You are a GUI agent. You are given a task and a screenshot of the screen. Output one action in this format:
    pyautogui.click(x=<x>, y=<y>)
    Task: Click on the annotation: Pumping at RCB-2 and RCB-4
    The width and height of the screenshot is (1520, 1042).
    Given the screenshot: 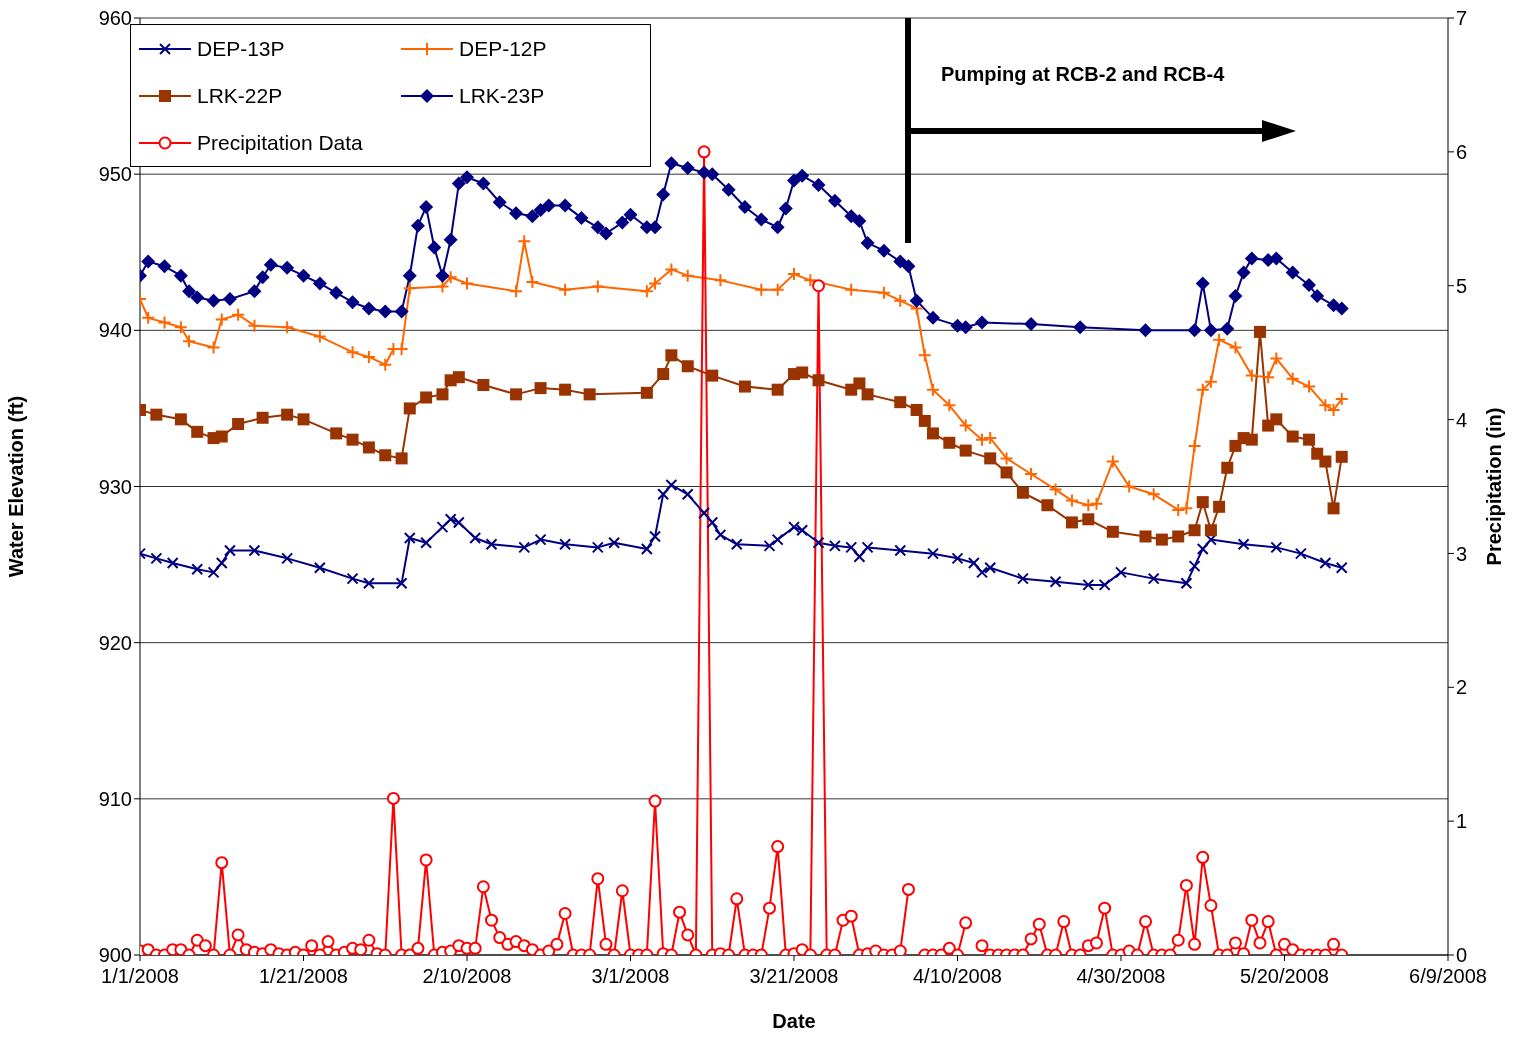 What is the action you would take?
    pyautogui.click(x=1083, y=74)
    